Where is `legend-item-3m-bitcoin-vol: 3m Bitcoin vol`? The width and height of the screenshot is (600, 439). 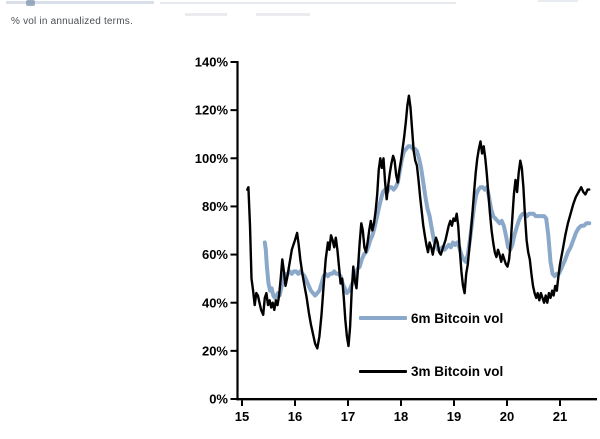 legend-item-3m-bitcoin-vol: 3m Bitcoin vol is located at coordinates (431, 371).